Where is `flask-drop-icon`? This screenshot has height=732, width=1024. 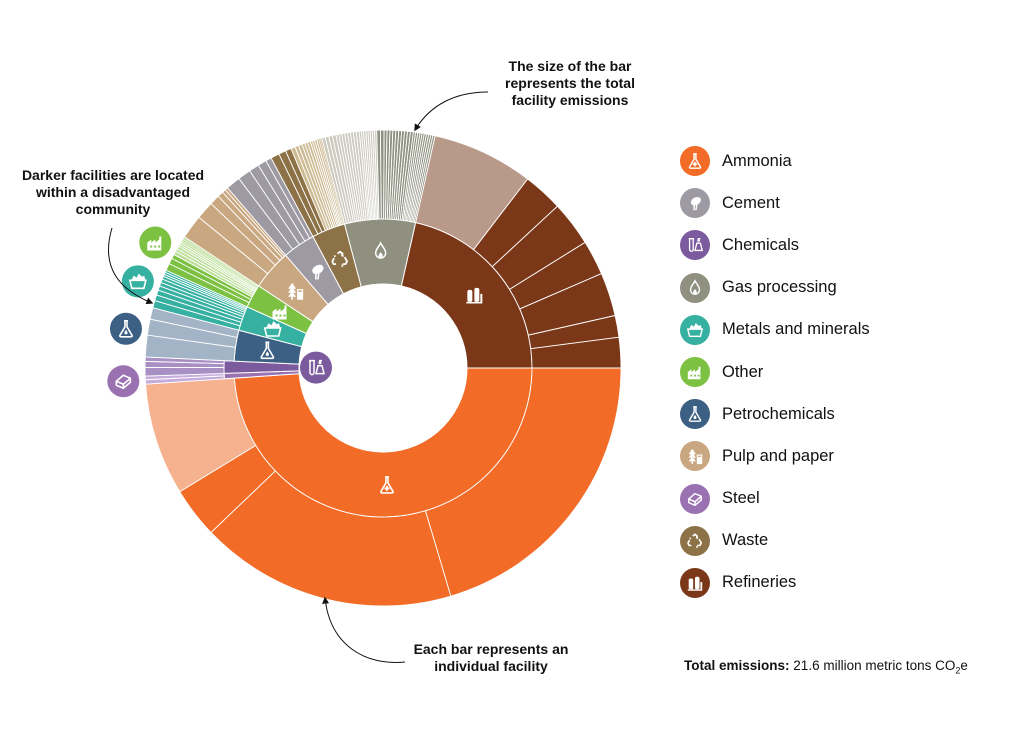
flask-drop-icon is located at coordinates (695, 414).